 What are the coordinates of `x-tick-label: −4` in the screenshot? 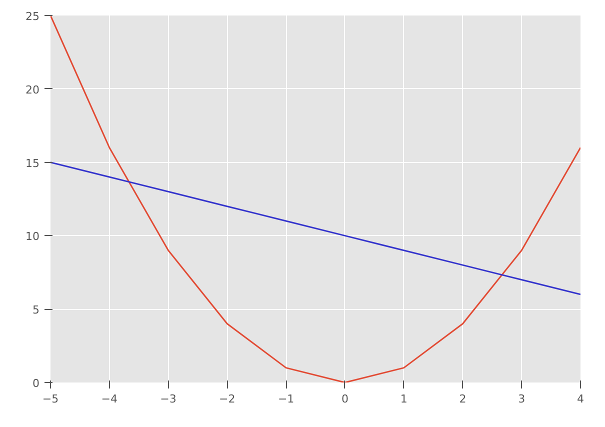 It's located at (109, 399).